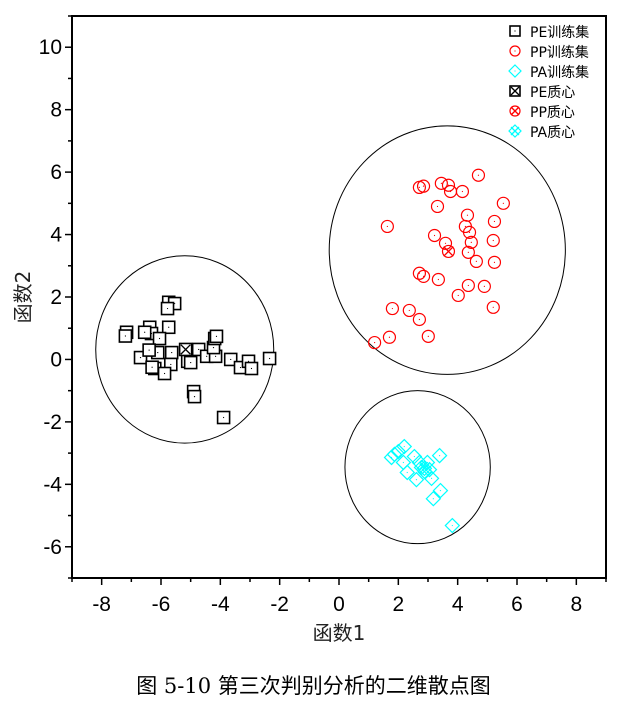  I want to click on y-tick-label: -4, so click(52, 484).